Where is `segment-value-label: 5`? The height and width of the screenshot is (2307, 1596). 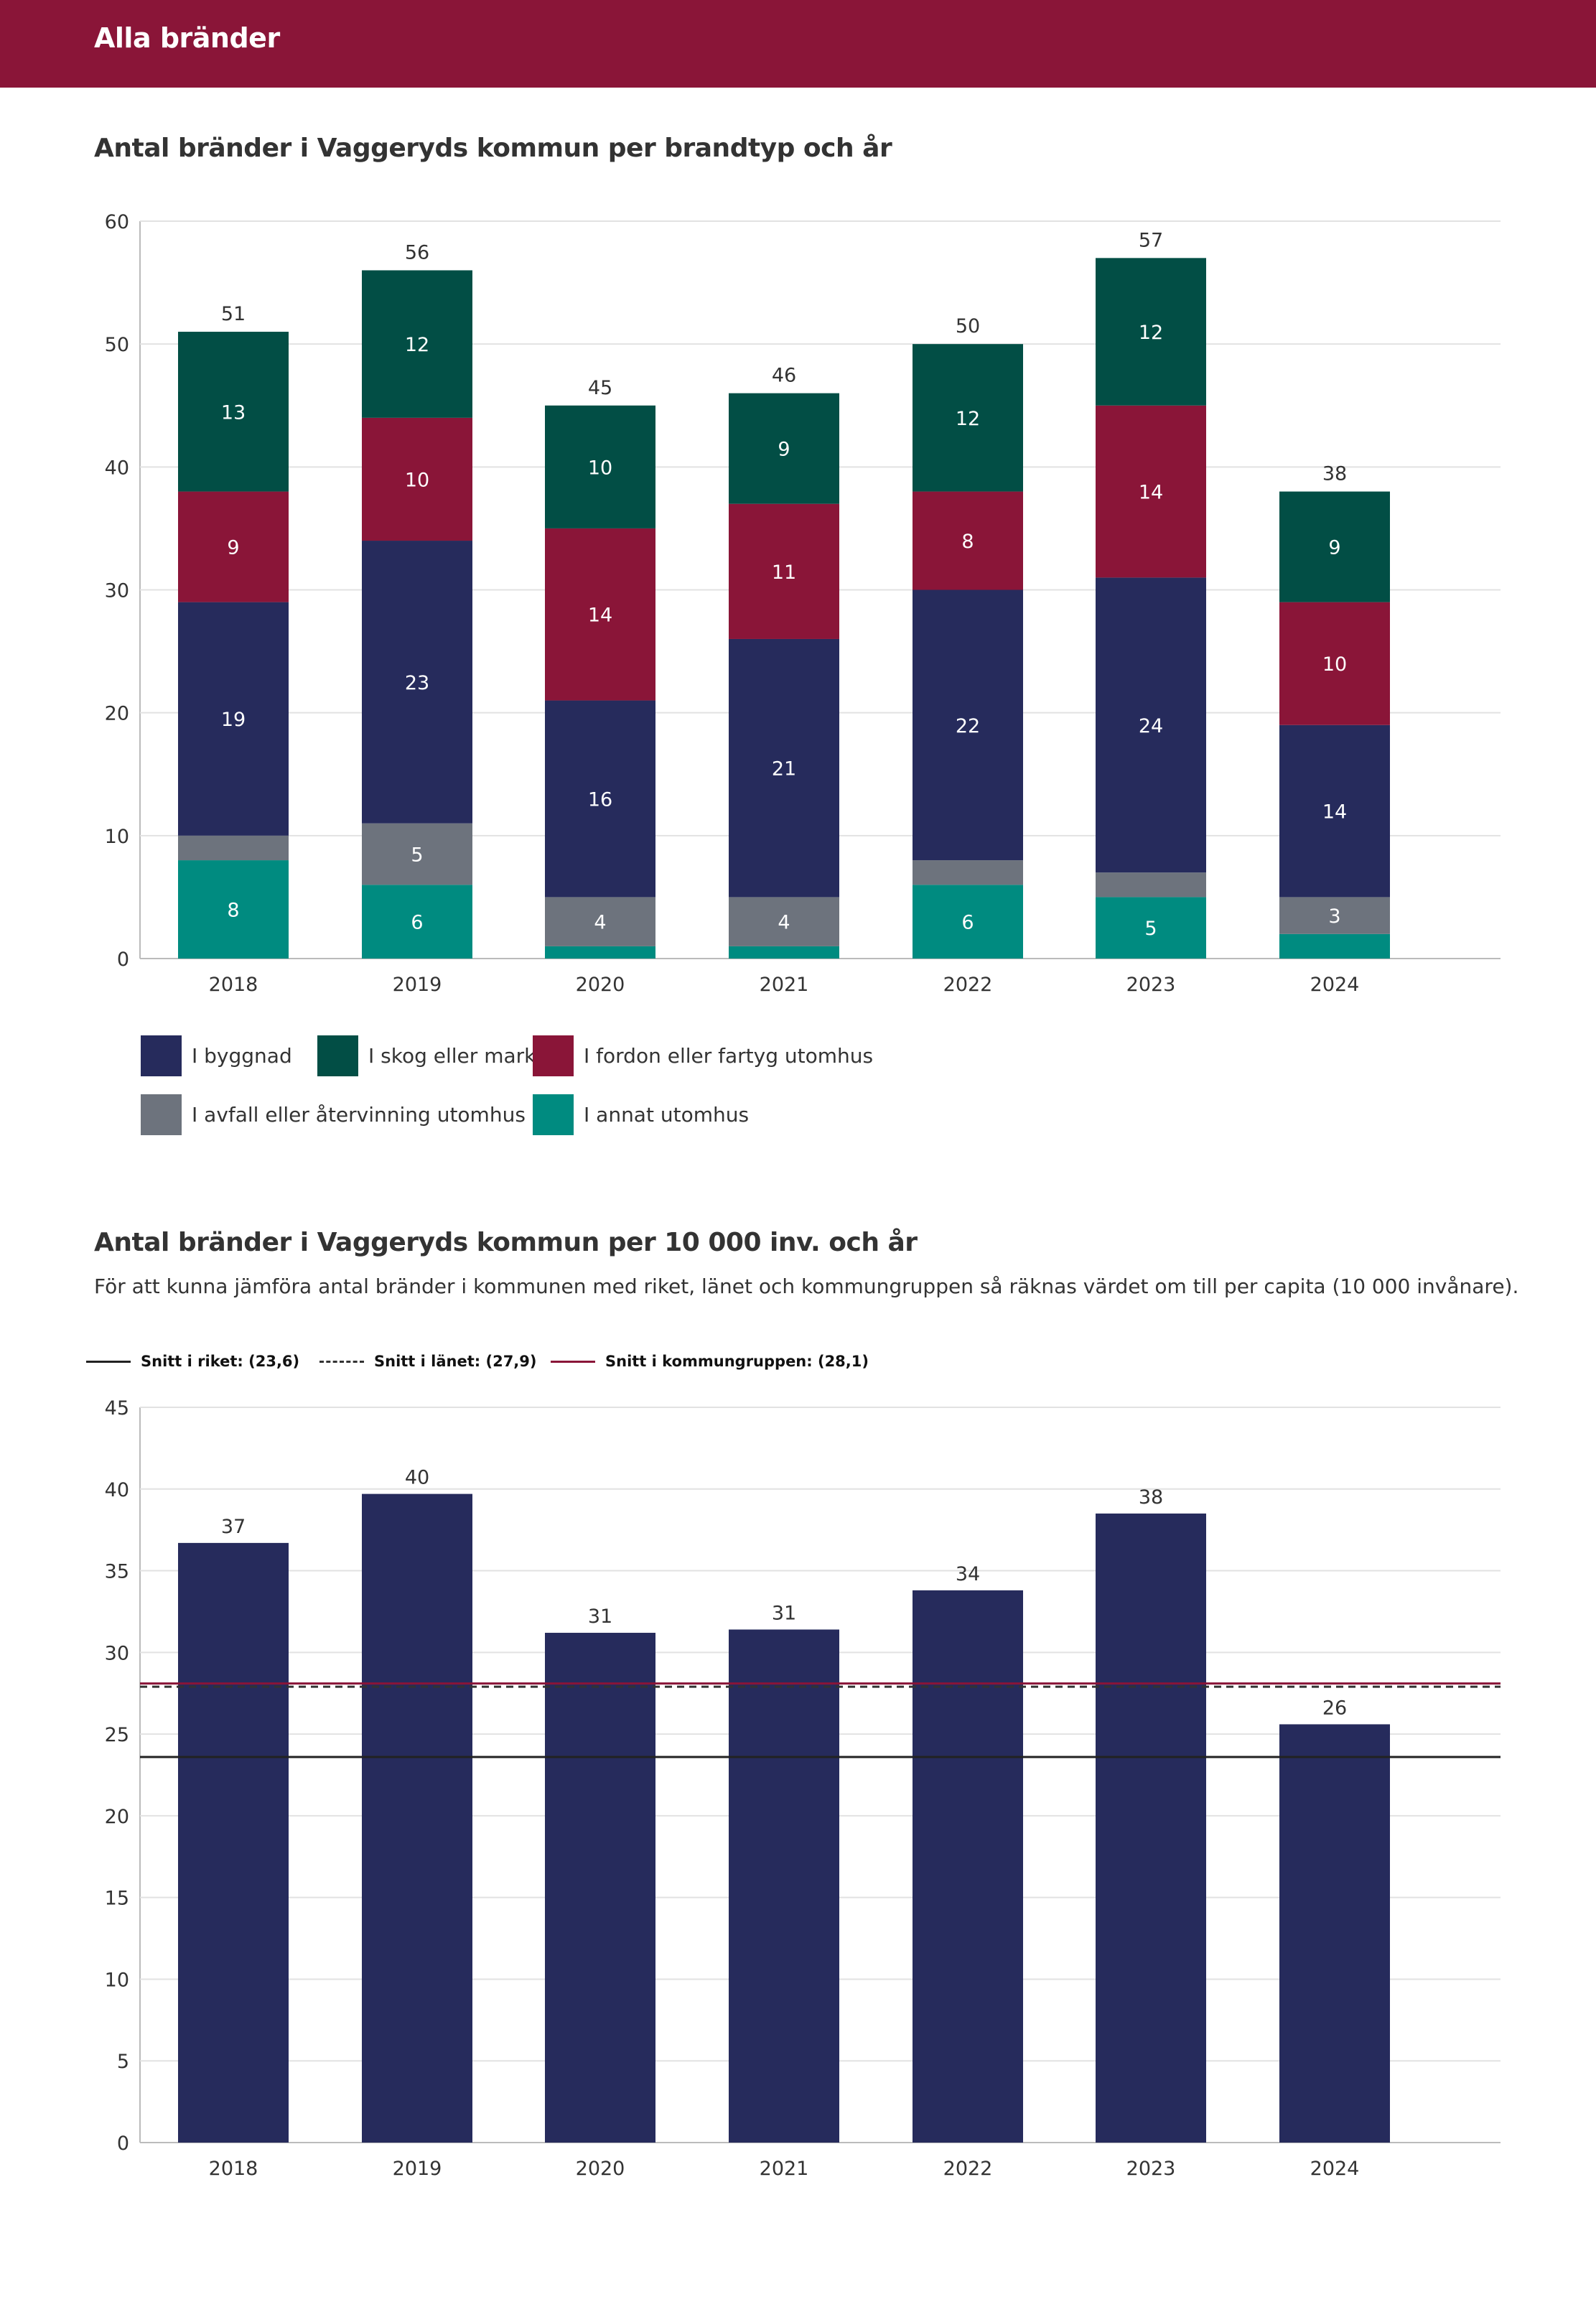
segment-value-label: 5 is located at coordinates (417, 855).